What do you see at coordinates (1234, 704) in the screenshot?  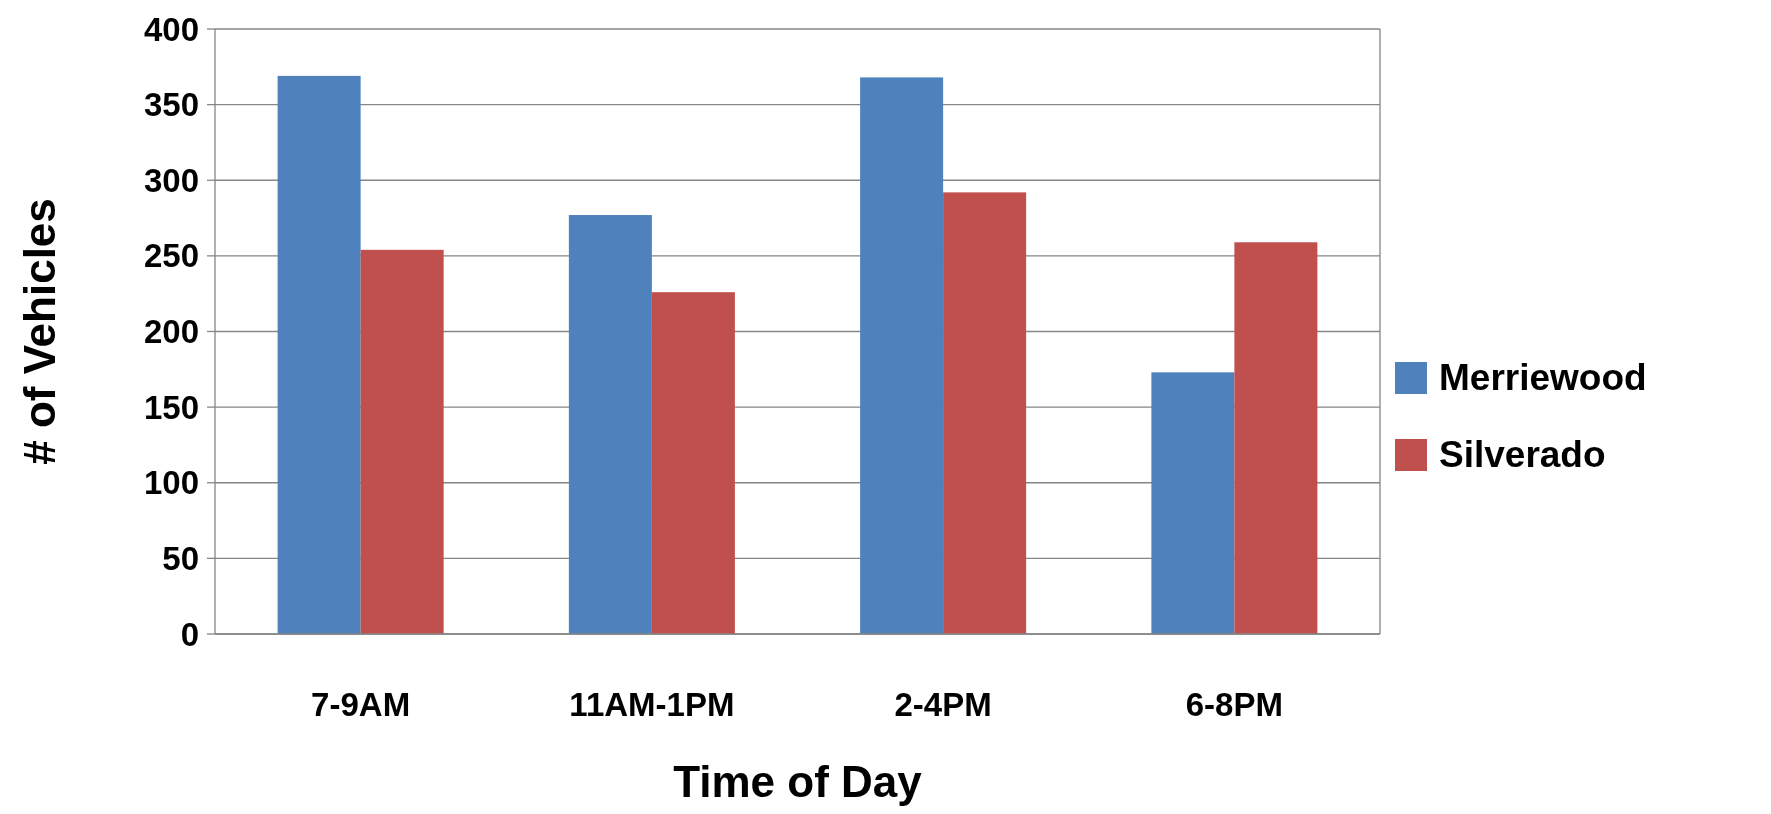 I see `x-tick-label: 6-8PM` at bounding box center [1234, 704].